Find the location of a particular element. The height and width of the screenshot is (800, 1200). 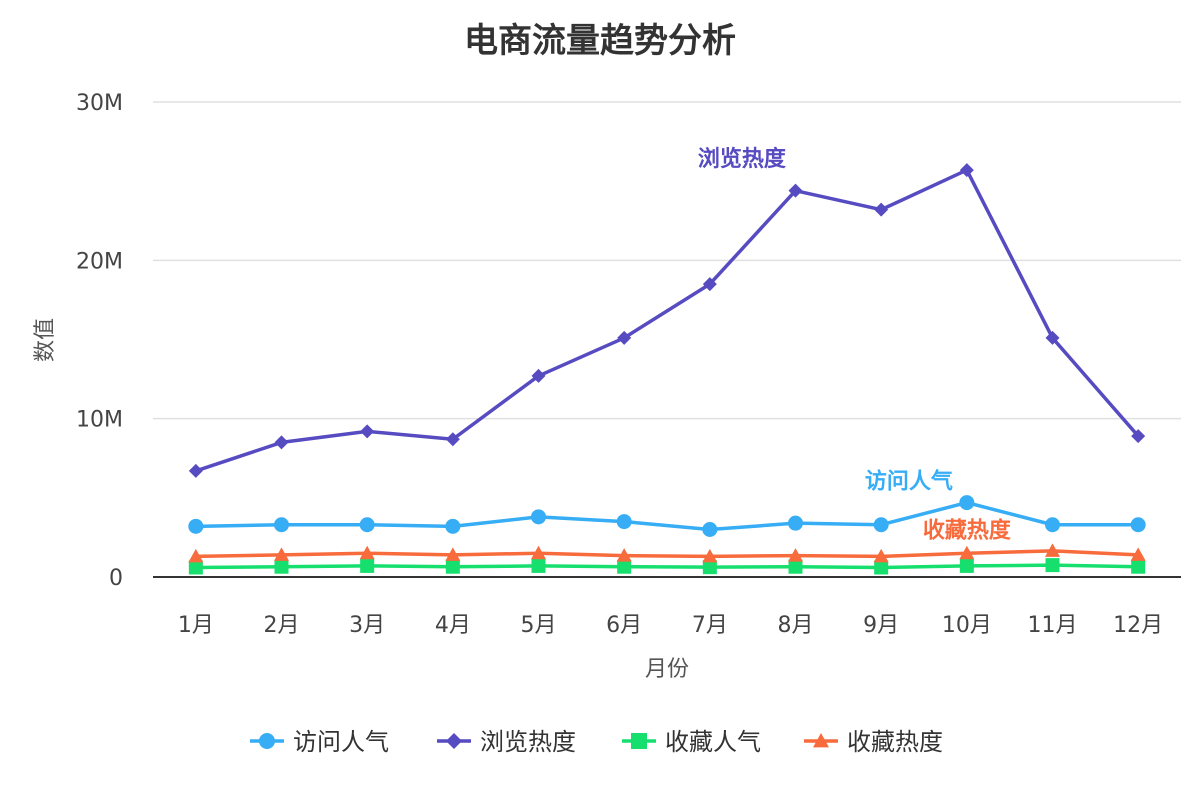

legend-item: 浏览热度 is located at coordinates (506, 742).